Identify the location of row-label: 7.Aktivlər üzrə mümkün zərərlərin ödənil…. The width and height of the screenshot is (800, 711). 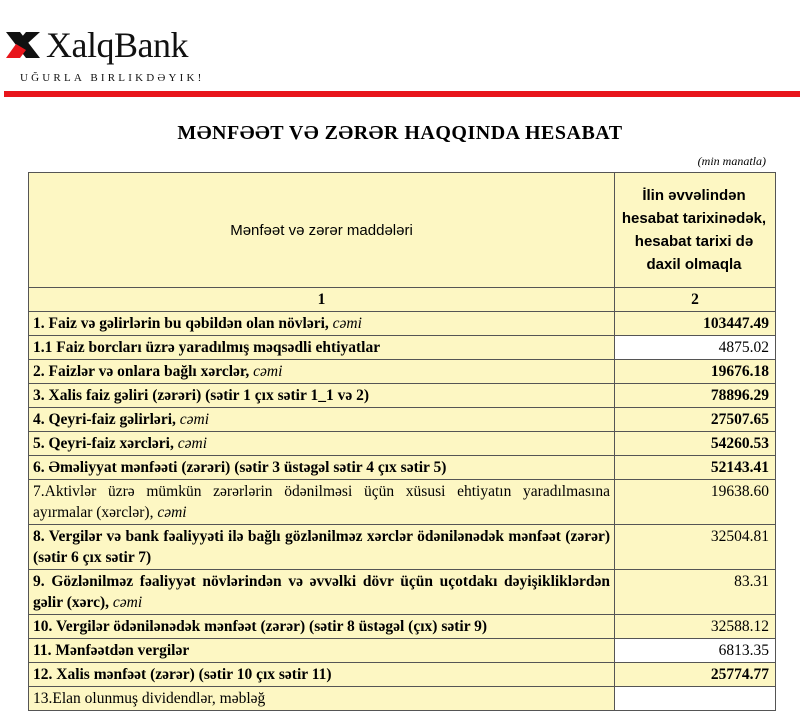
(321, 502).